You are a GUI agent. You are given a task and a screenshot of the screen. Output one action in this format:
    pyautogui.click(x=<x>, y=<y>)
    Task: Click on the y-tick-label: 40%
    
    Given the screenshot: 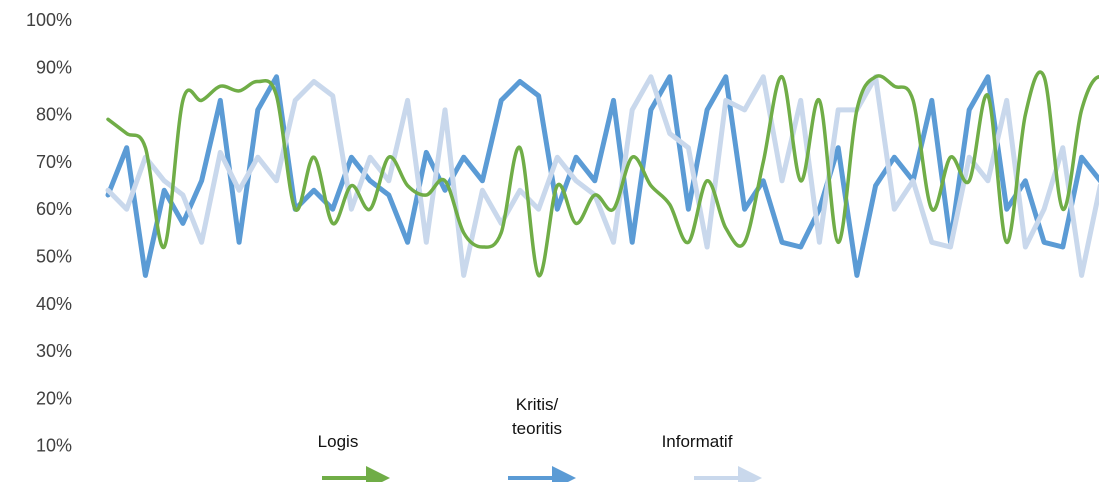 What is the action you would take?
    pyautogui.click(x=54, y=304)
    